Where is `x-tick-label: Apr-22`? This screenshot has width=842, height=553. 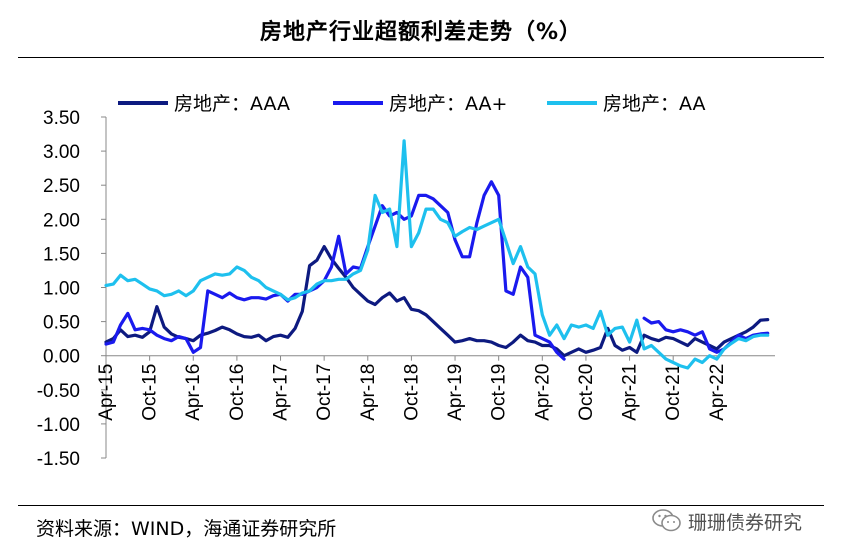
x-tick-label: Apr-22 is located at coordinates (717, 392).